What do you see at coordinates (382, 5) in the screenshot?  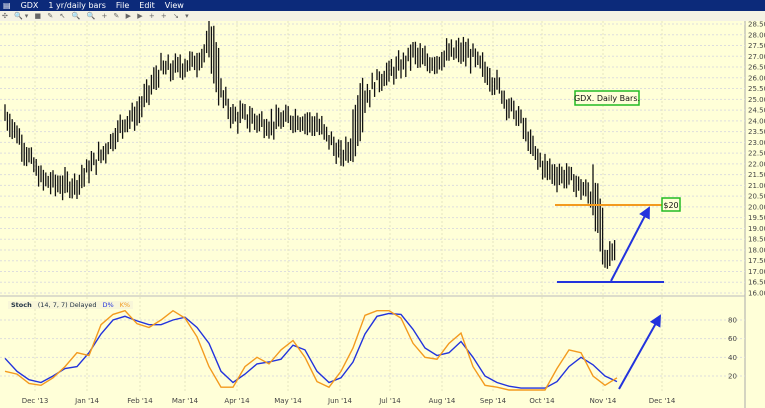 I see `title-bar: ▤ GDX 1 yr/daily bars File Edit View` at bounding box center [382, 5].